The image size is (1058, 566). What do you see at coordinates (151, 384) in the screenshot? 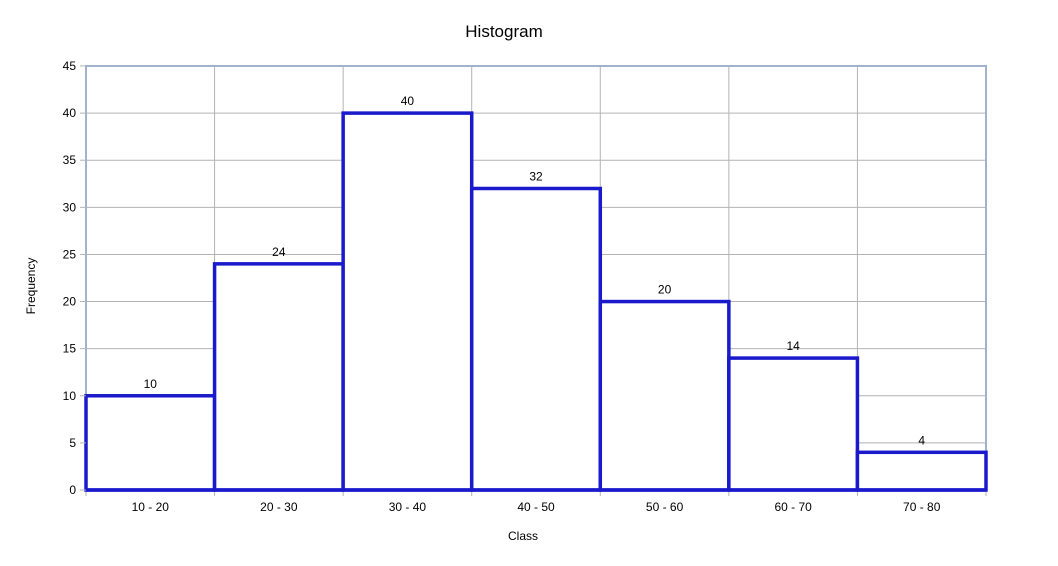
I see `data-label: 10` at bounding box center [151, 384].